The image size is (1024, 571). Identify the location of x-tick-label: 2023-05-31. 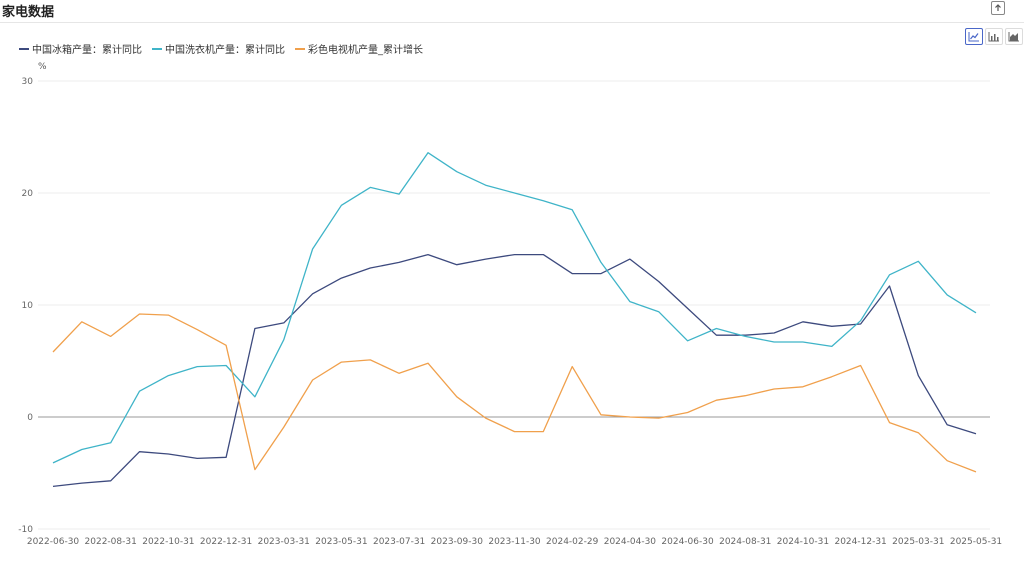
(341, 542).